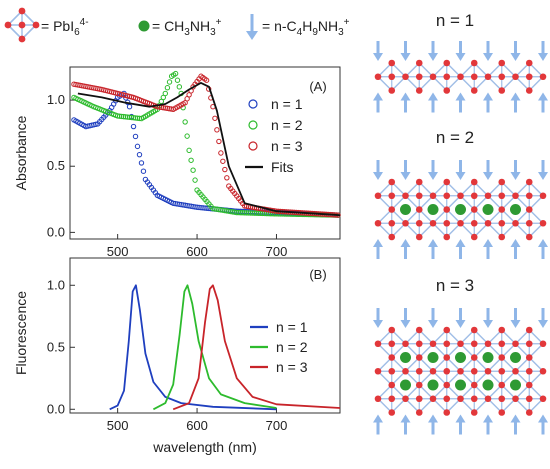 The height and width of the screenshot is (469, 550). Describe the element at coordinates (274, 135) in the screenshot. I see `absorbance-legend: n = 1 n = 2 n = 3 Fits` at that location.